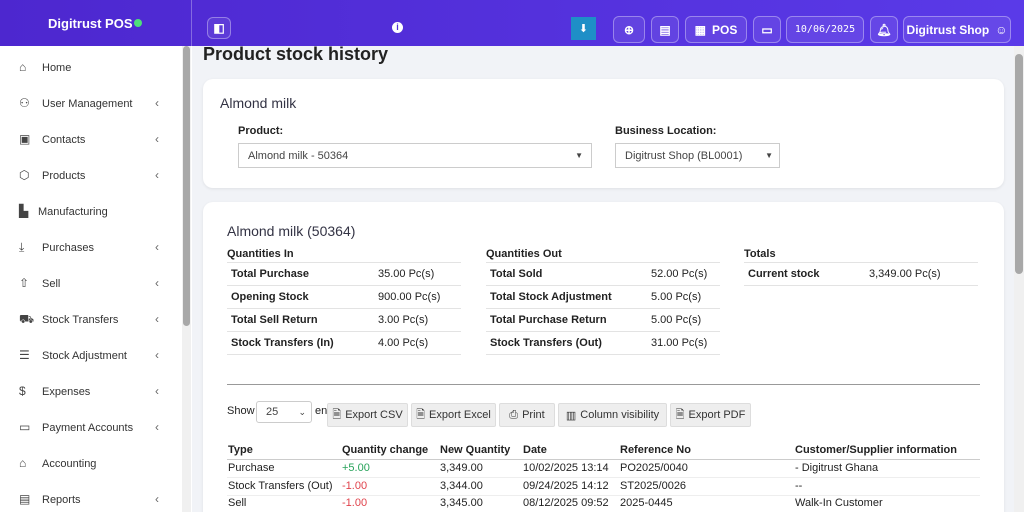 This screenshot has height=512, width=1024. Describe the element at coordinates (57, 68) in the screenshot. I see `nav-item: Home` at that location.